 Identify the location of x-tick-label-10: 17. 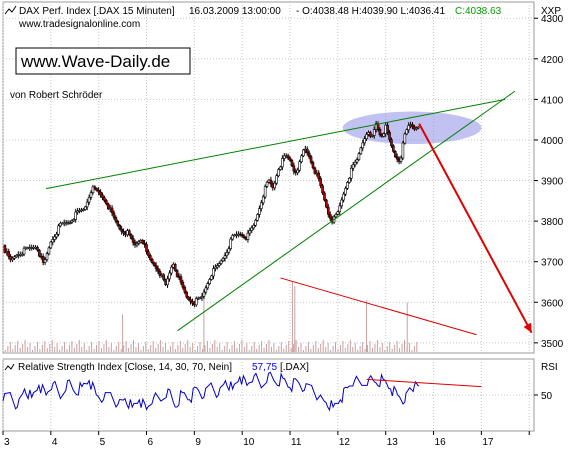
(488, 442).